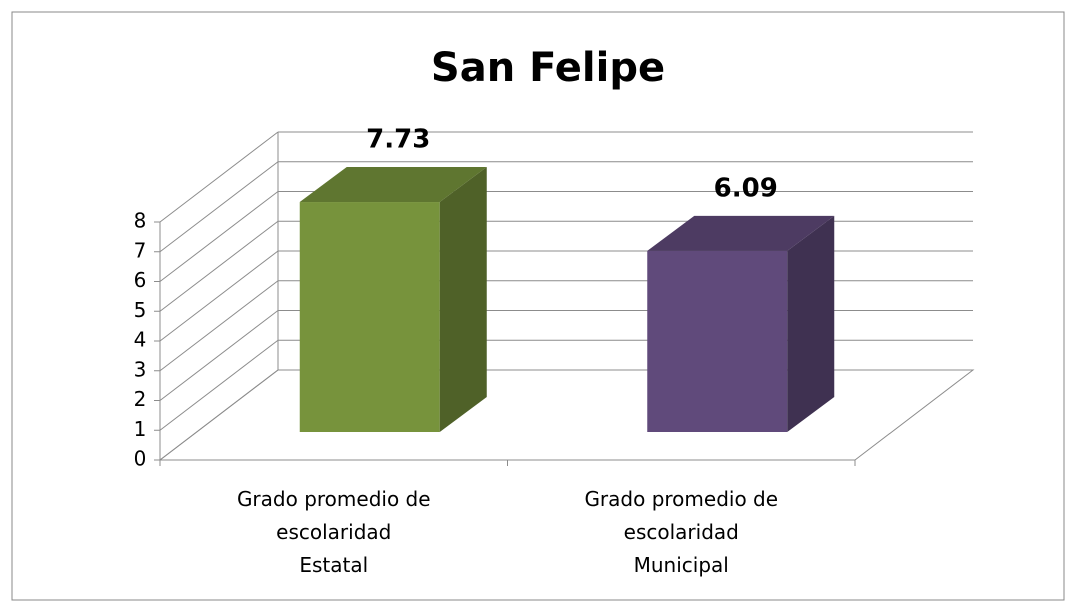 The height and width of the screenshot is (610, 1076). Describe the element at coordinates (681, 532) in the screenshot. I see `x-tick-label: Grado promedio de escolaridad Municipal` at that location.